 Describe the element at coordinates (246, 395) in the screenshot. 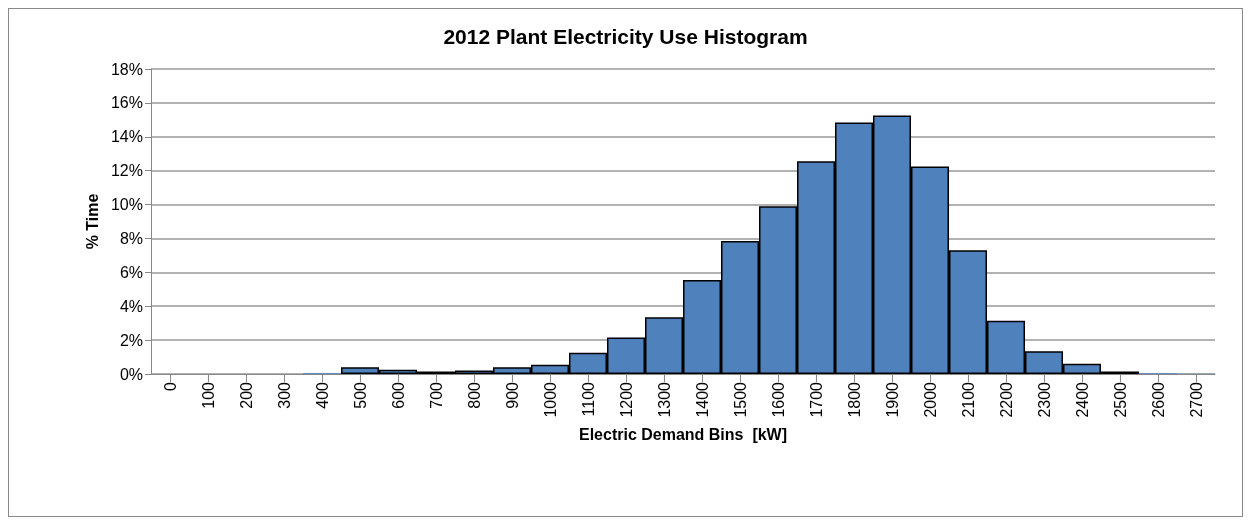

I see `x-tick-label: 200` at that location.